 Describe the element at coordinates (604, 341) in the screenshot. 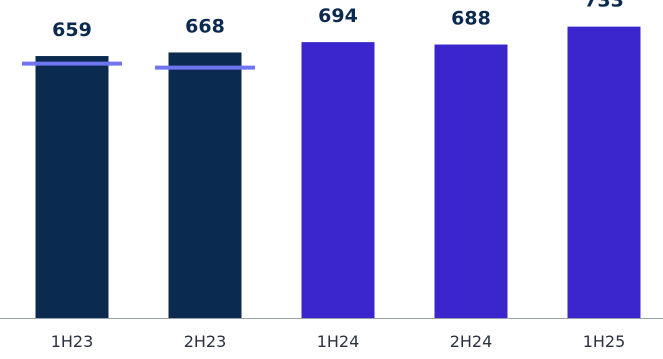

I see `category-label-1h25: 1H25` at that location.